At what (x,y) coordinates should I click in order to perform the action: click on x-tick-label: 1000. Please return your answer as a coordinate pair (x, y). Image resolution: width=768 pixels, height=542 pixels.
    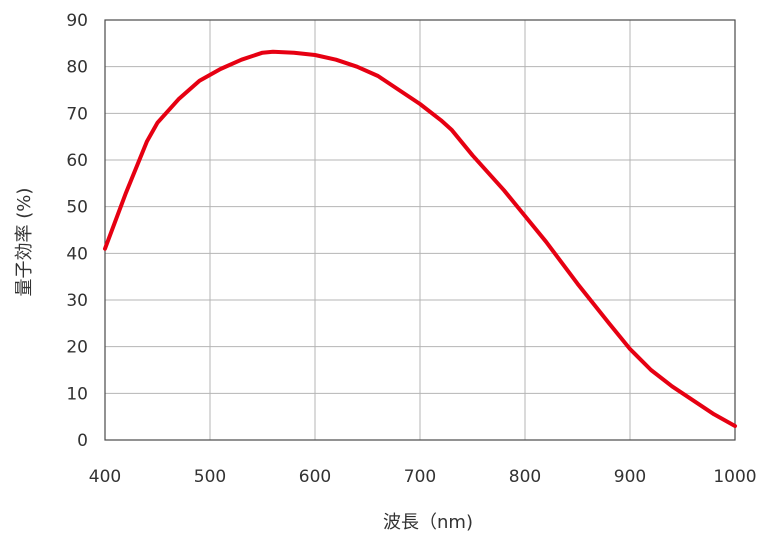
    Looking at the image, I should click on (734, 477).